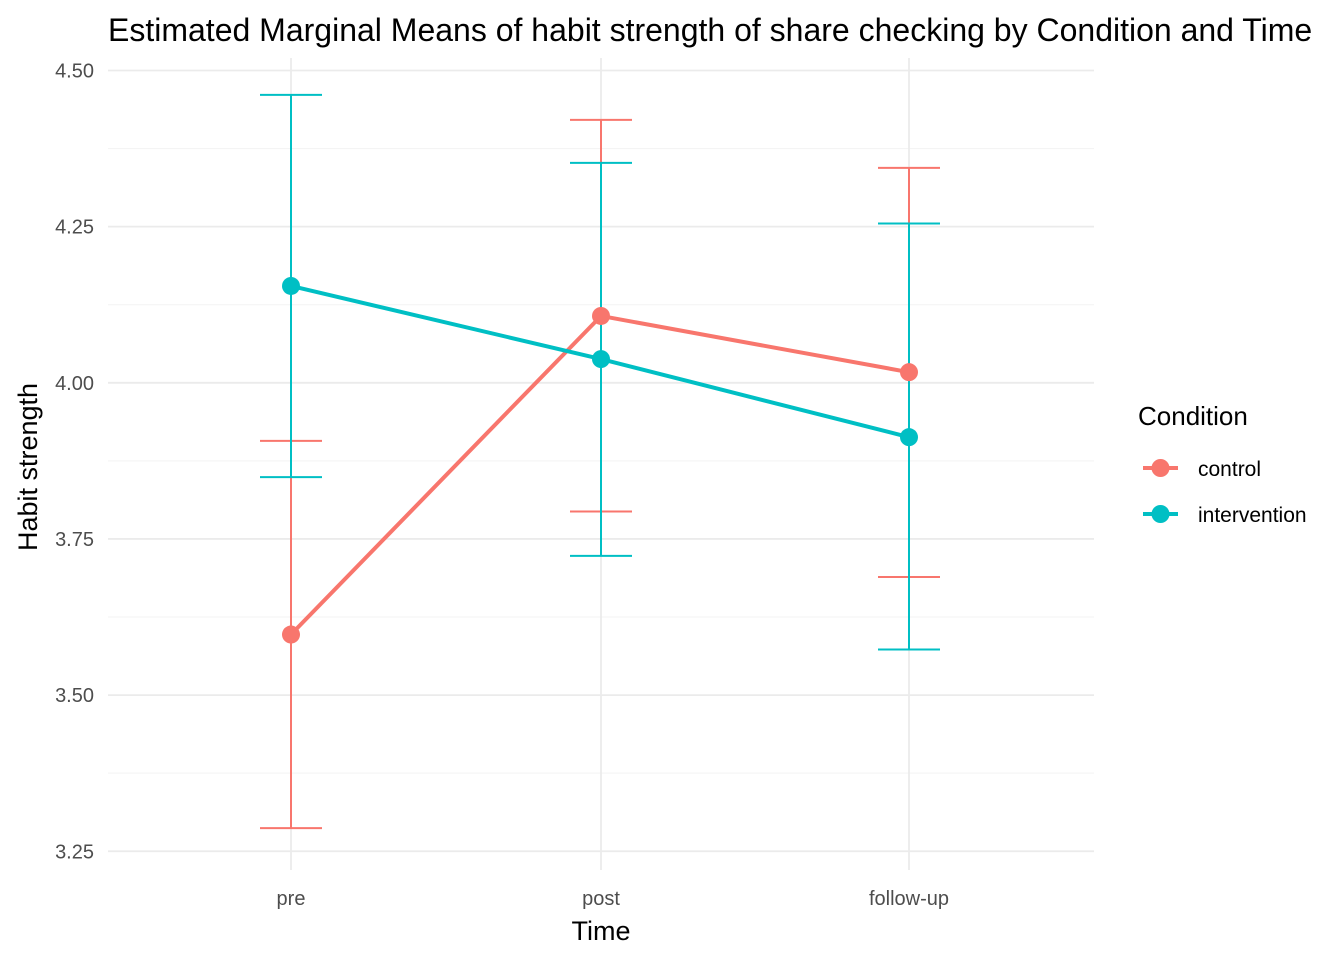 The height and width of the screenshot is (960, 1344). I want to click on y-tick-label: 3.75, so click(74, 540).